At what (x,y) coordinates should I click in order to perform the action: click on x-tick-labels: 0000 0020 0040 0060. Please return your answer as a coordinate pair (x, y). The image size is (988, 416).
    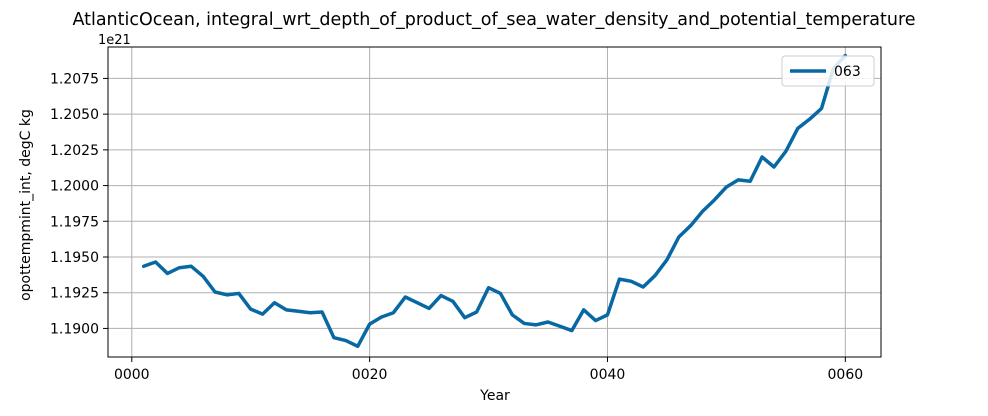
    Looking at the image, I should click on (488, 375).